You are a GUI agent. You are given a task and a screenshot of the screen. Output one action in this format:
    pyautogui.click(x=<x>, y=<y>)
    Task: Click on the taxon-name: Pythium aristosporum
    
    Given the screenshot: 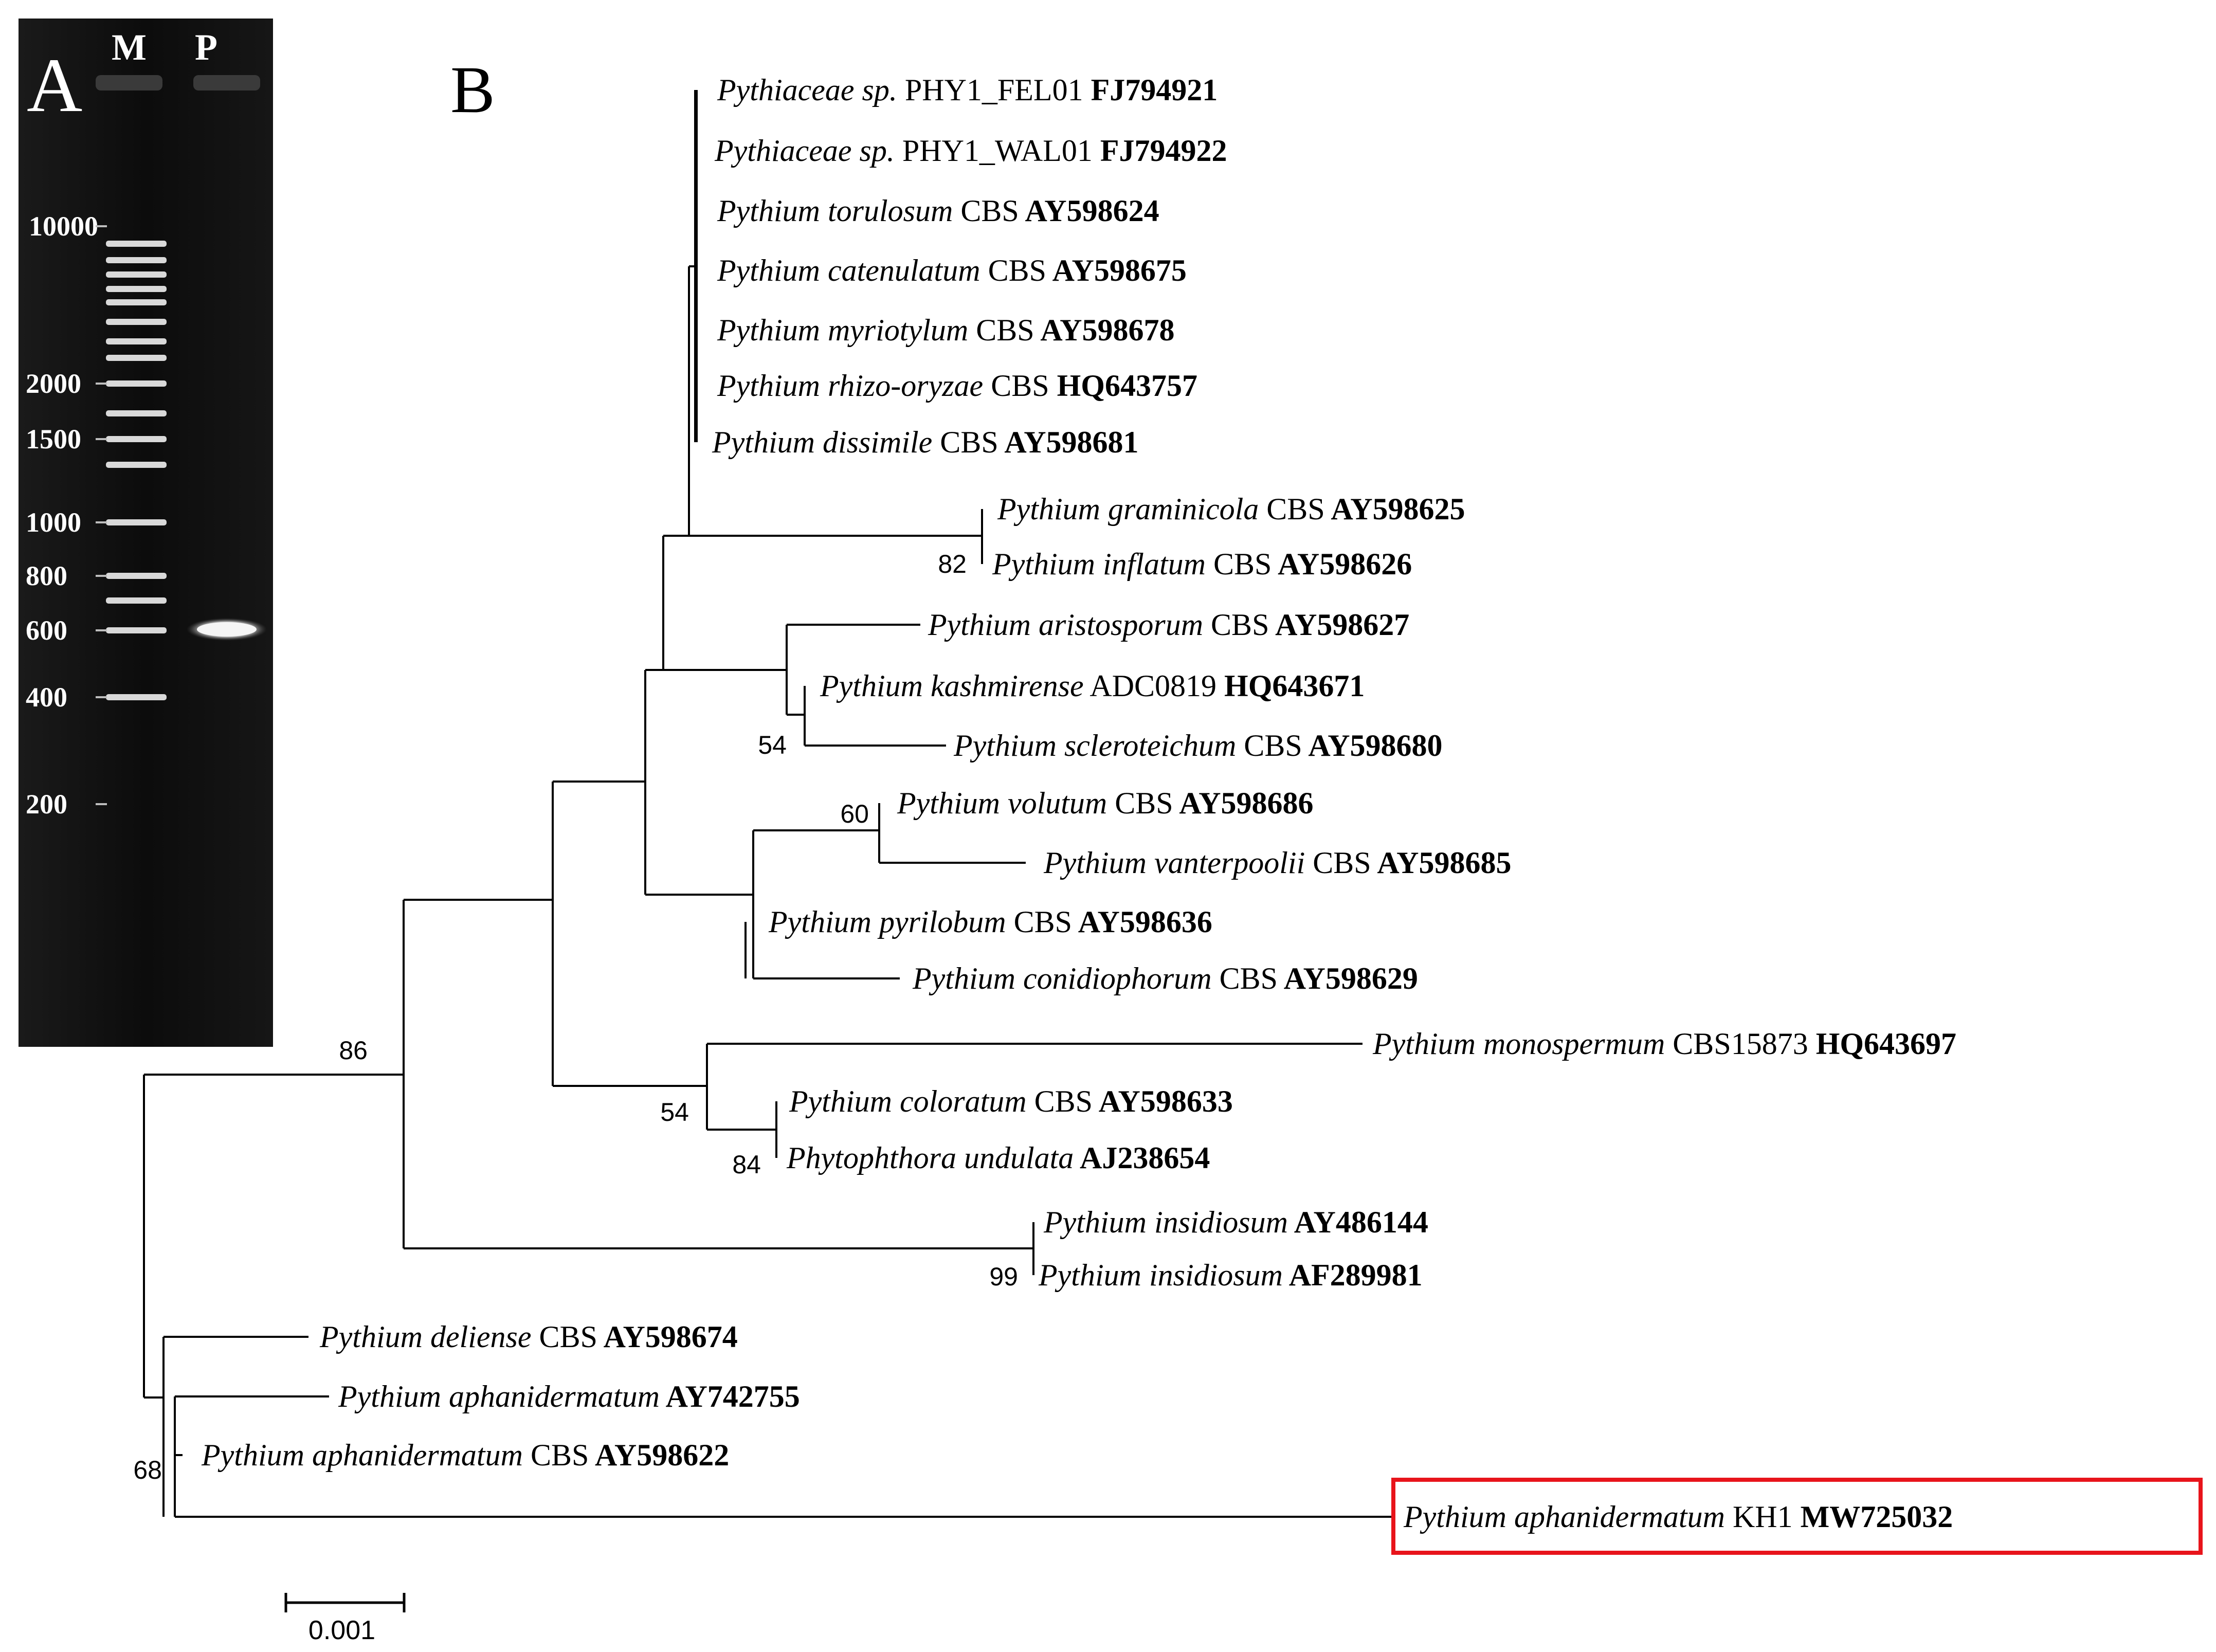 What is the action you would take?
    pyautogui.click(x=1065, y=625)
    